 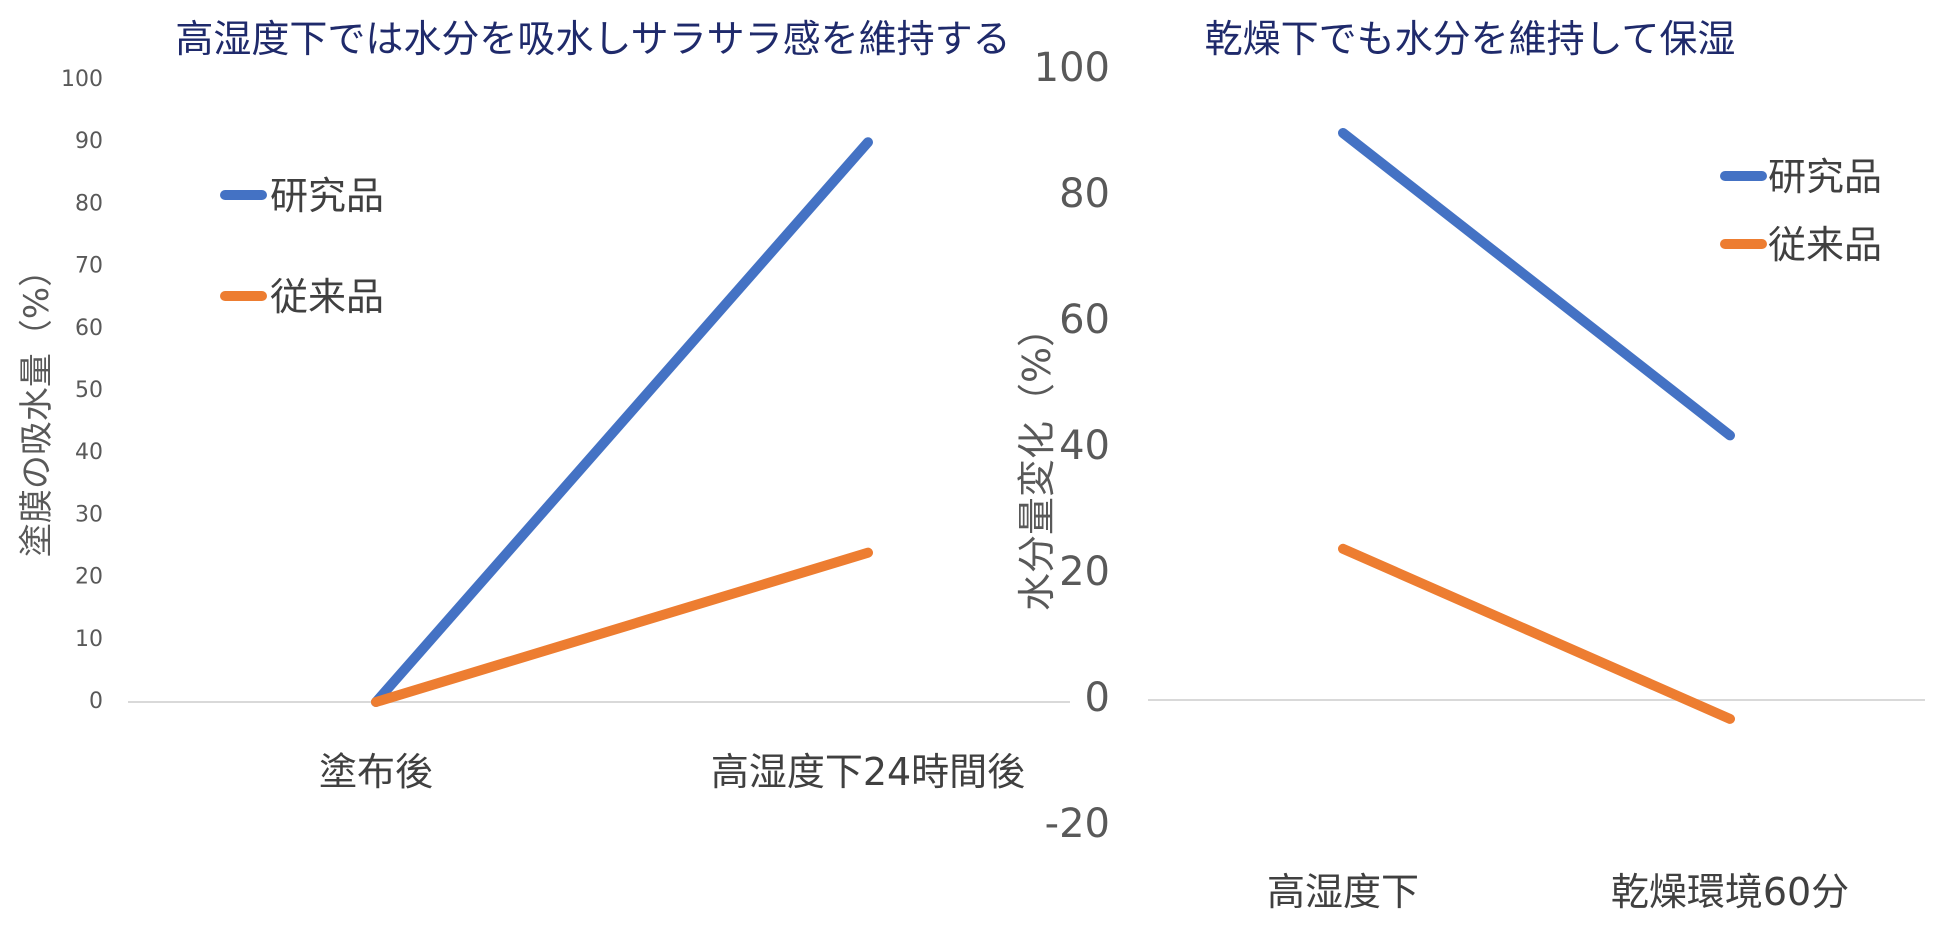 I want to click on right-y-tick-label: 0, so click(x=1097, y=698).